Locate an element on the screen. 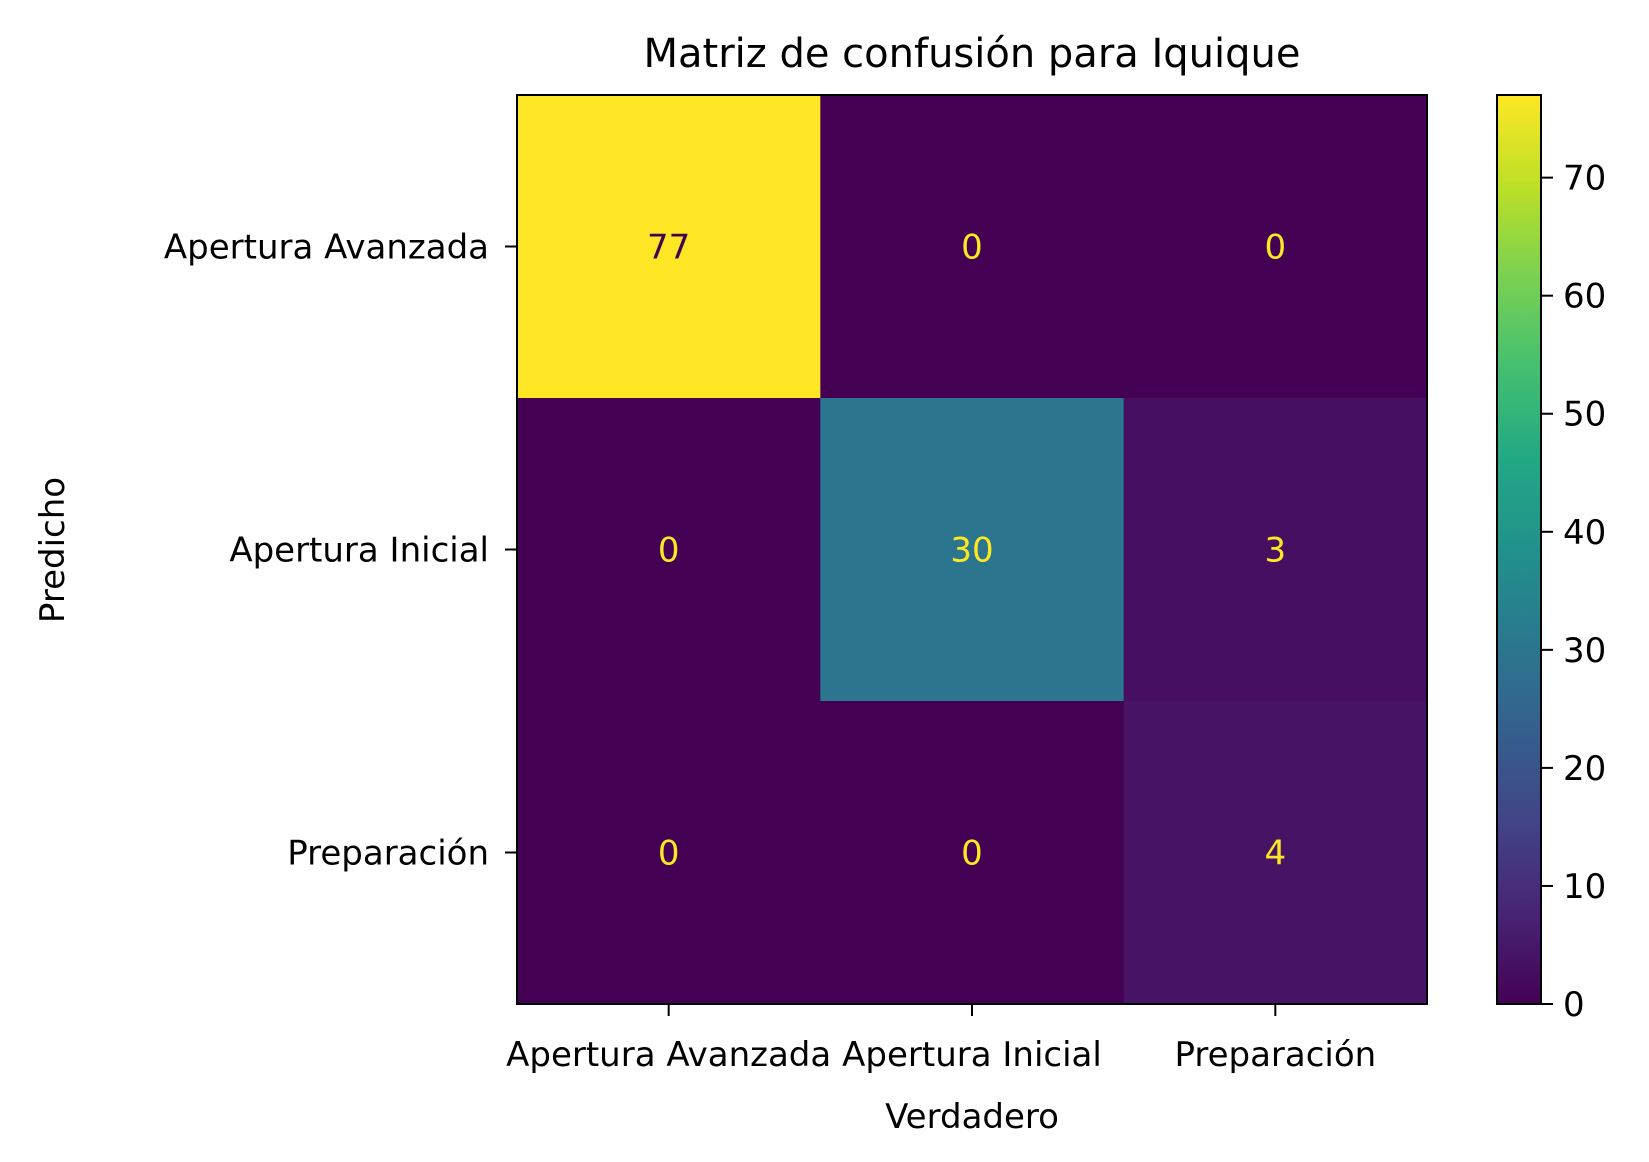  y-tick-label: Preparación is located at coordinates (388, 854).